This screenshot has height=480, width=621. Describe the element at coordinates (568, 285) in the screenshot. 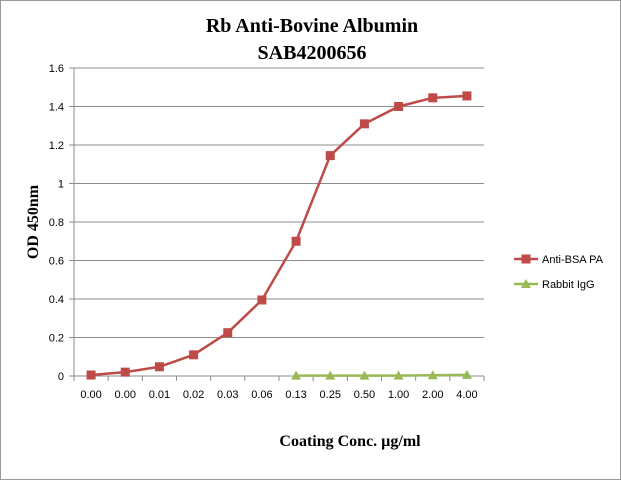

I see `legend-label: Rabbit IgG` at that location.